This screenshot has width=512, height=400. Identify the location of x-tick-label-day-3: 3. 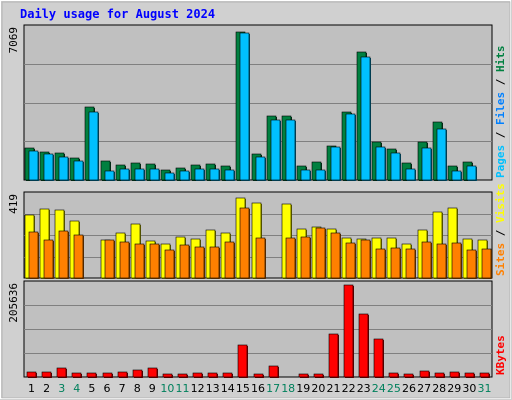
(61, 388).